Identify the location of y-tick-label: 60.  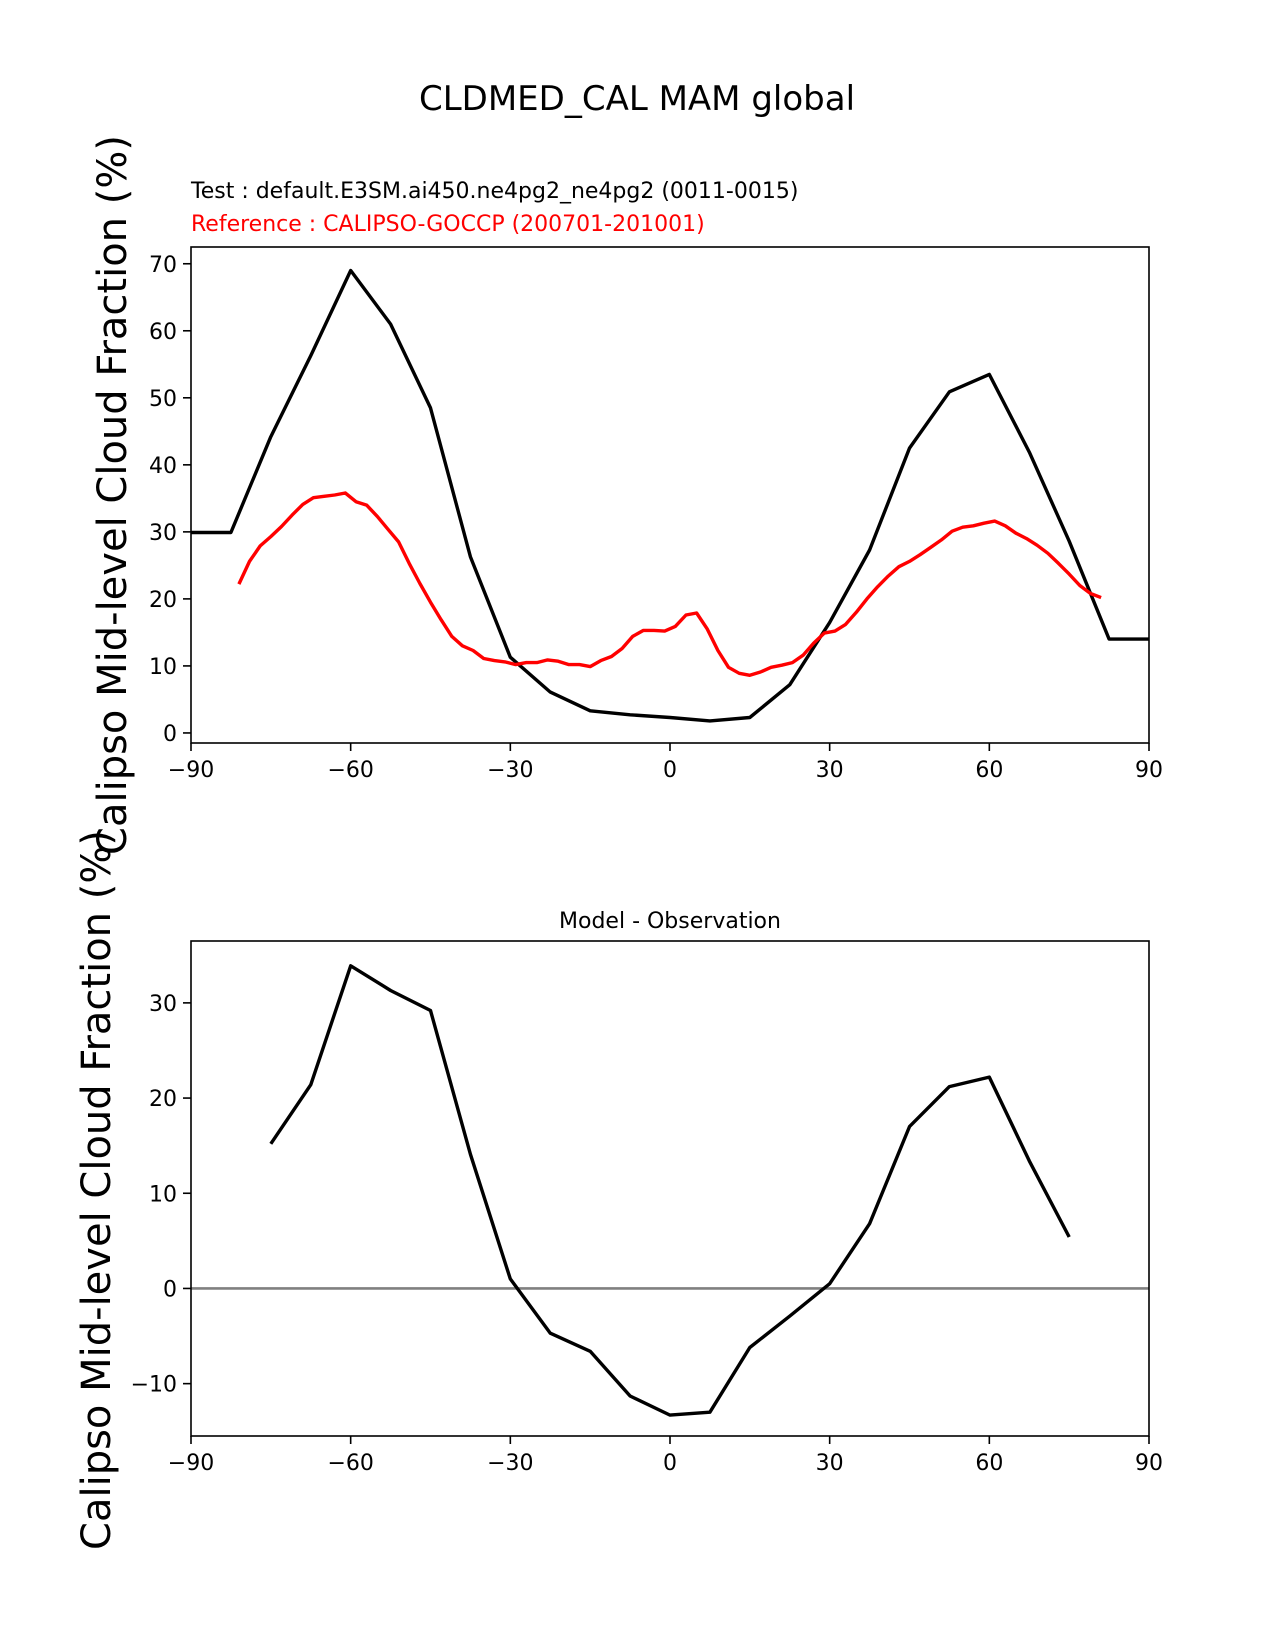
(163, 332).